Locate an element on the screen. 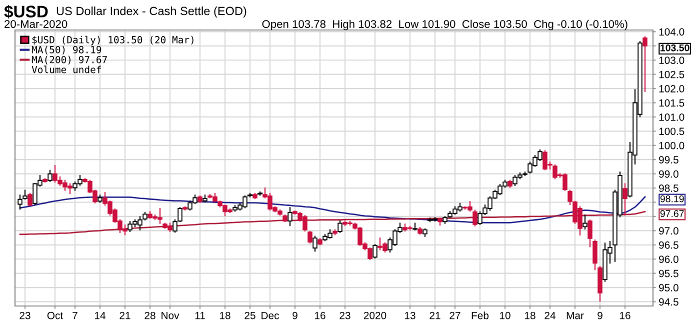 The width and height of the screenshot is (697, 320). y-tick-label: 102.5 is located at coordinates (671, 74).